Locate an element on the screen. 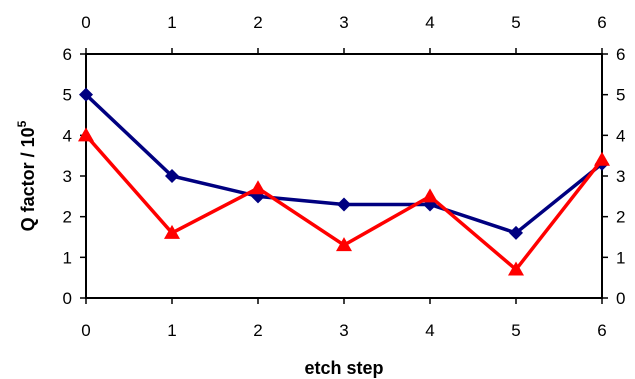 The image size is (635, 379). y-axis-title: Q factor / 105 is located at coordinates (26, 175).